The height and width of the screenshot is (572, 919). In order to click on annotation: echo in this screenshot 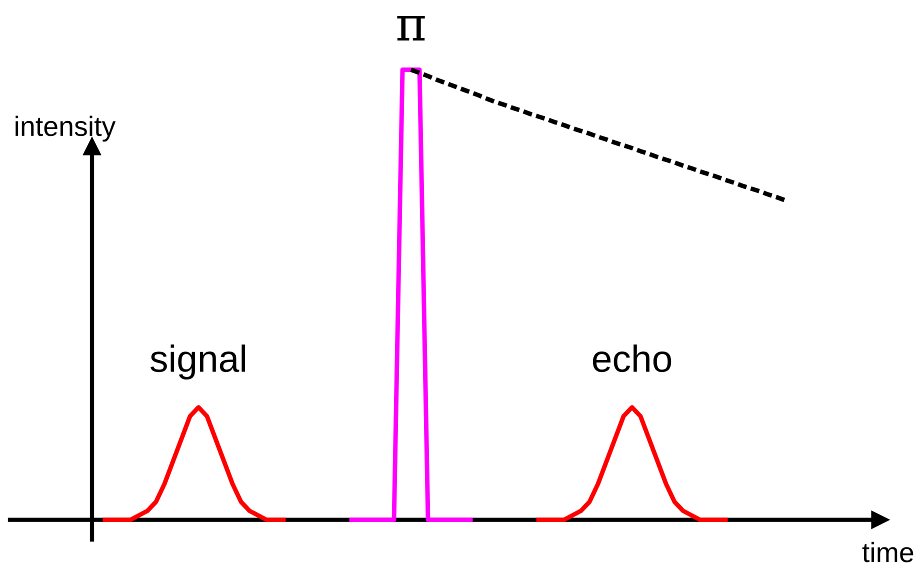, I will do `click(632, 358)`.